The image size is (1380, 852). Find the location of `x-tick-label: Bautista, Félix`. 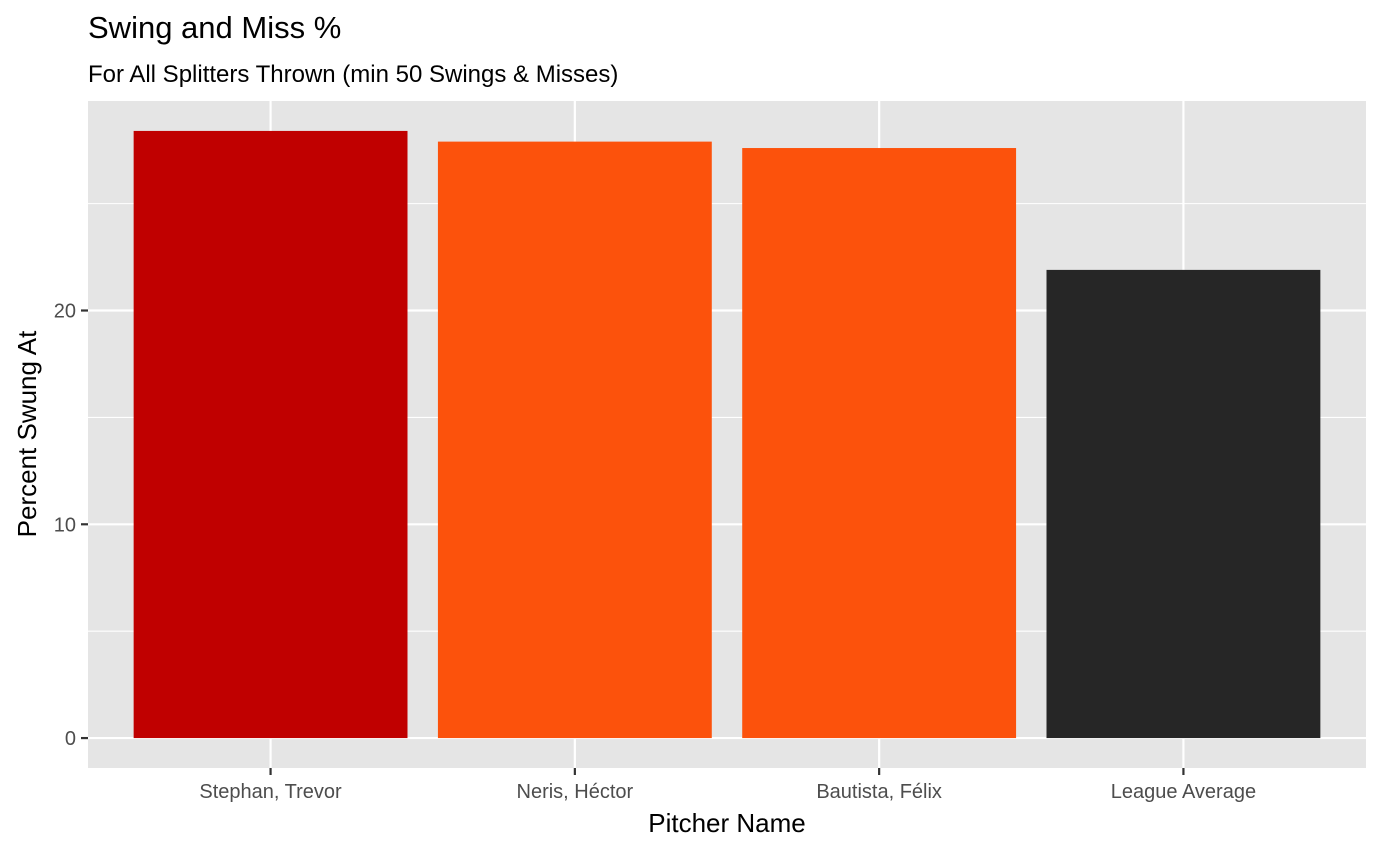

x-tick-label: Bautista, Félix is located at coordinates (879, 792).